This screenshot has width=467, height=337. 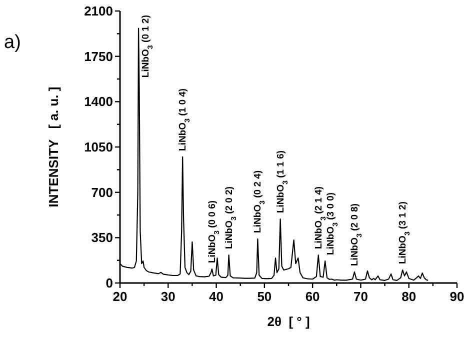 What do you see at coordinates (312, 296) in the screenshot?
I see `x-tick-label: 60` at bounding box center [312, 296].